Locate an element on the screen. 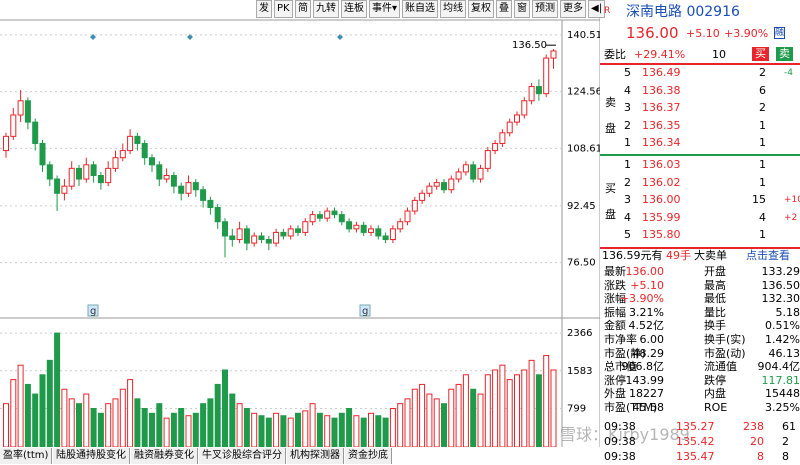 The height and width of the screenshot is (465, 800). toolbar-button: 叠 is located at coordinates (504, 9).